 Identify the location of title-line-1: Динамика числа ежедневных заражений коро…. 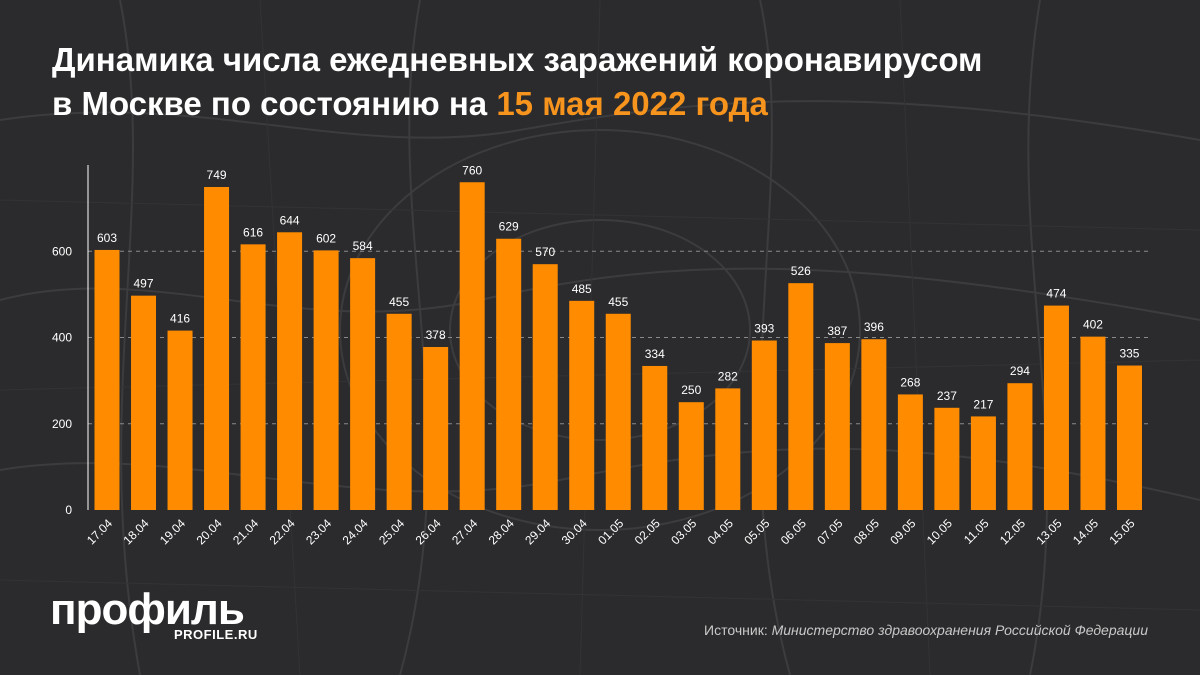
(517, 59).